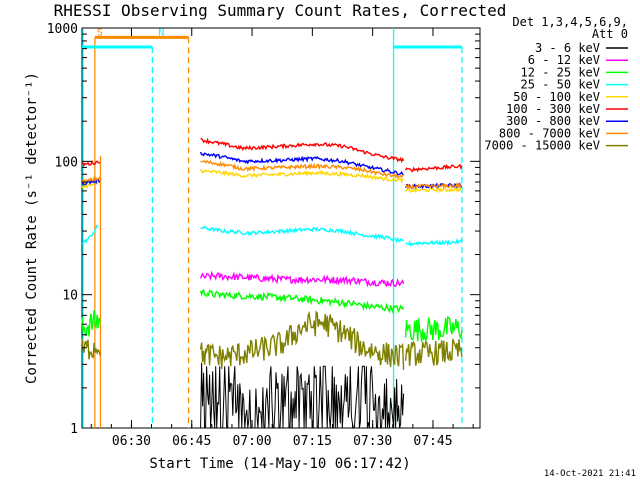  Describe the element at coordinates (542, 146) in the screenshot. I see `legend-label-8: 7000 - 15000 keV` at that location.